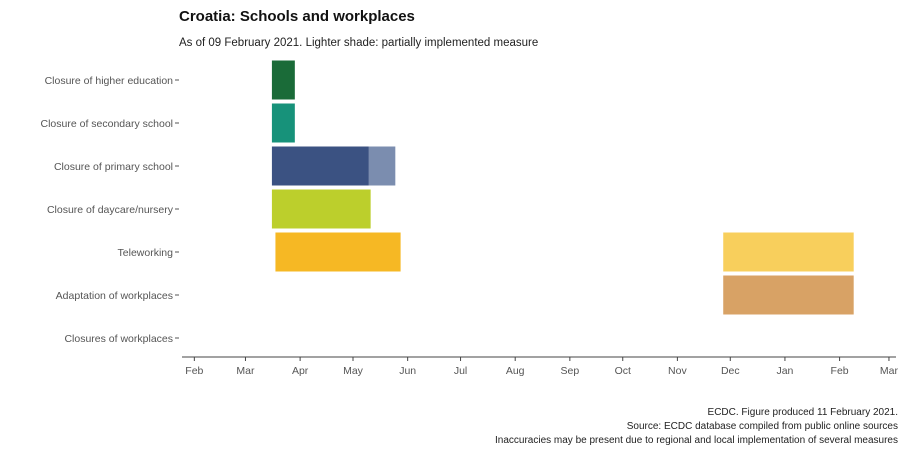  Describe the element at coordinates (460, 371) in the screenshot. I see `x-tick-label: Jul` at that location.